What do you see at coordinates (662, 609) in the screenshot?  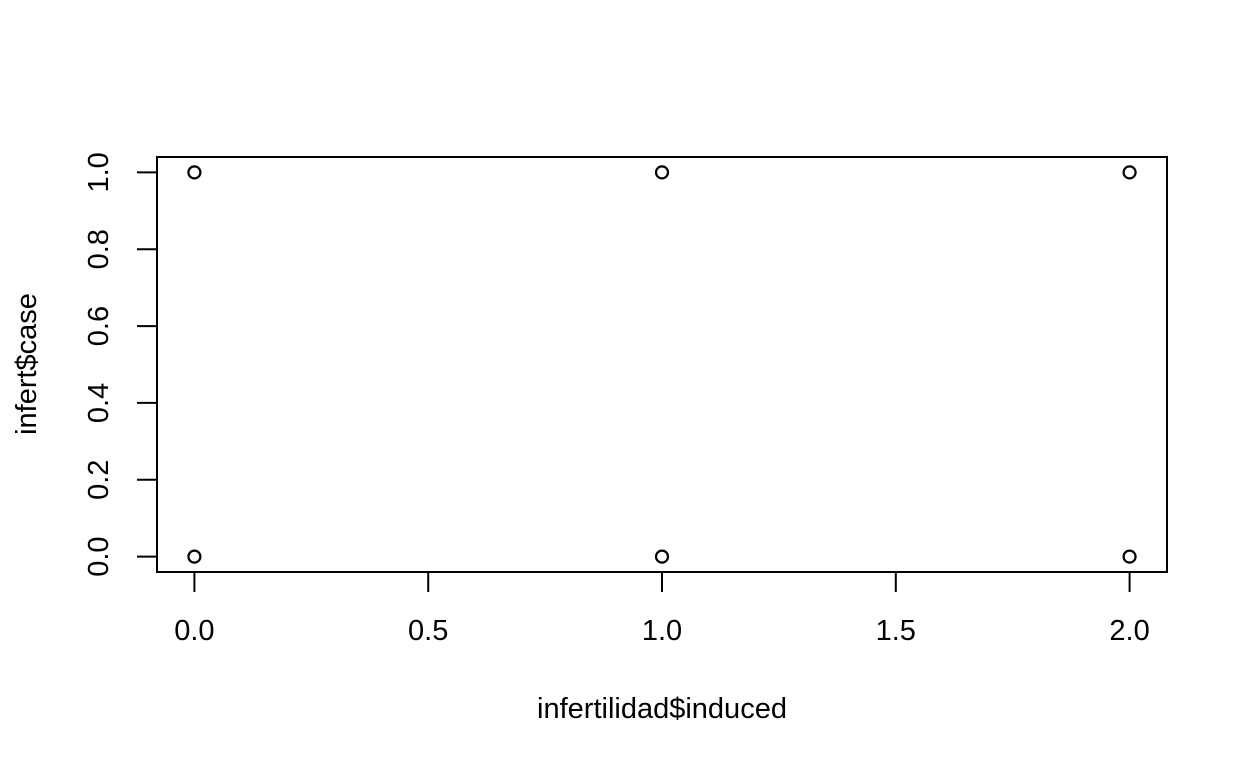 I see `x-axis: 0.0 0.5 1.0 1.5 2.0` at bounding box center [662, 609].